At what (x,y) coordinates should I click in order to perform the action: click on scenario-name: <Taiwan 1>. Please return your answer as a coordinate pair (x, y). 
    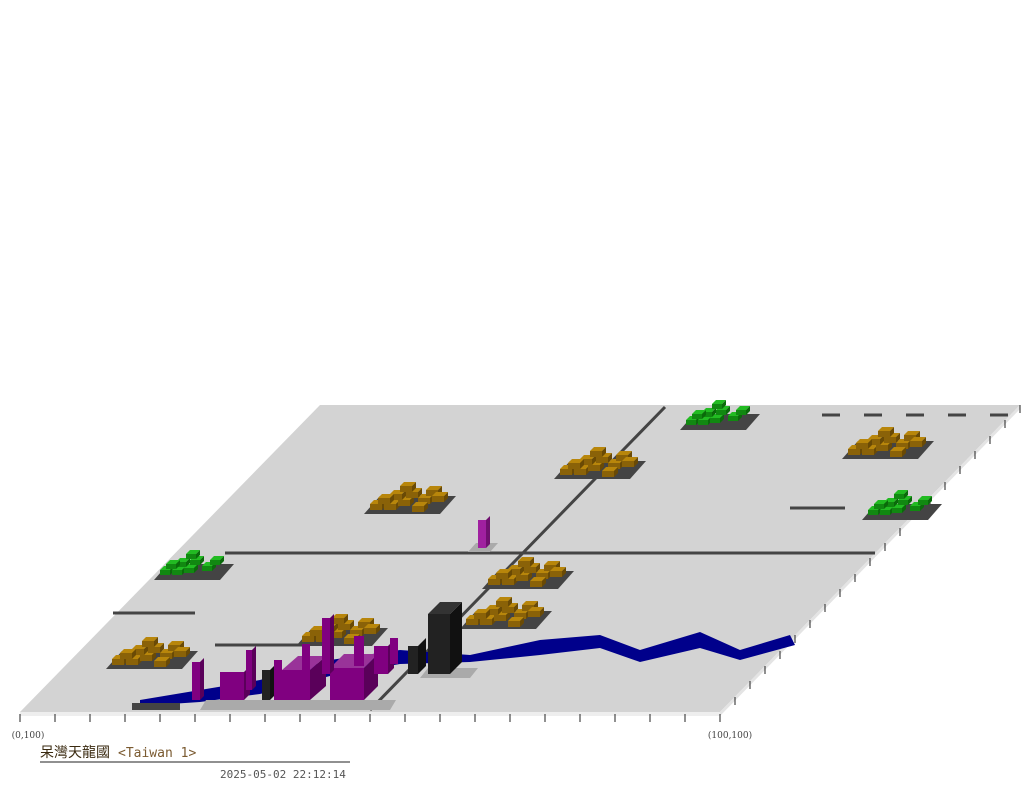
    Looking at the image, I should click on (157, 753).